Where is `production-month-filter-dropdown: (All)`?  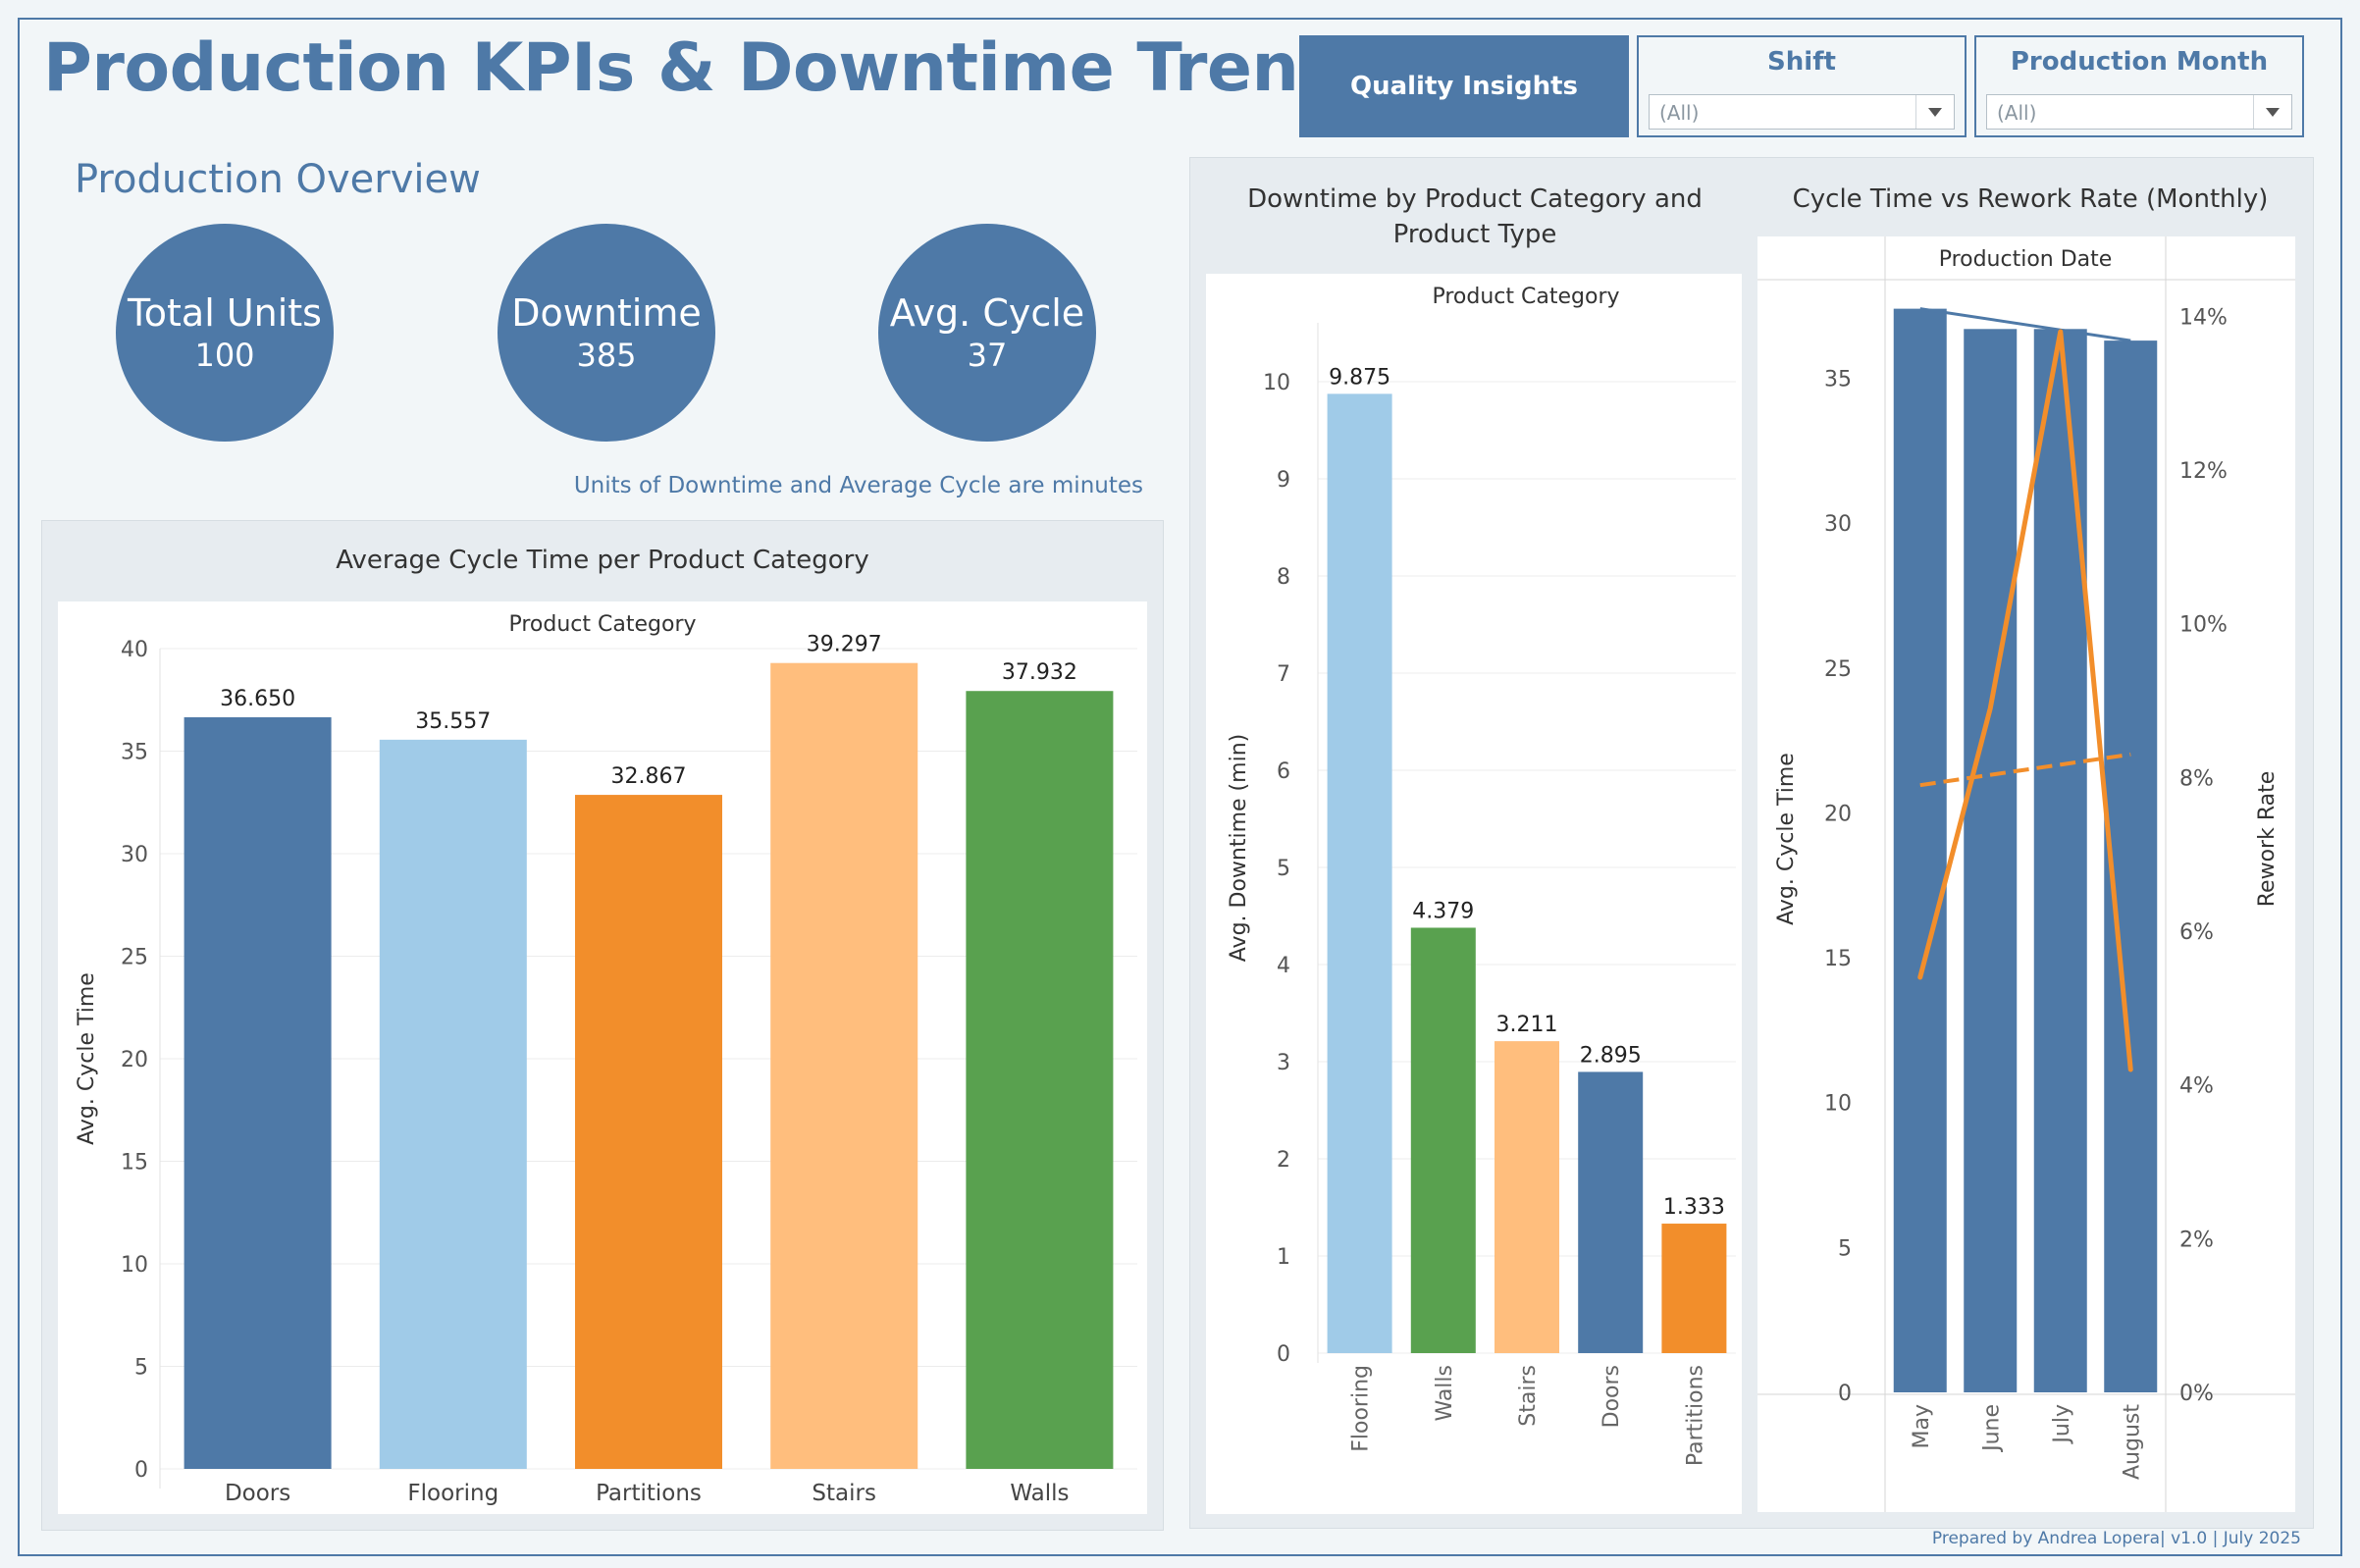 production-month-filter-dropdown: (All) is located at coordinates (2139, 112).